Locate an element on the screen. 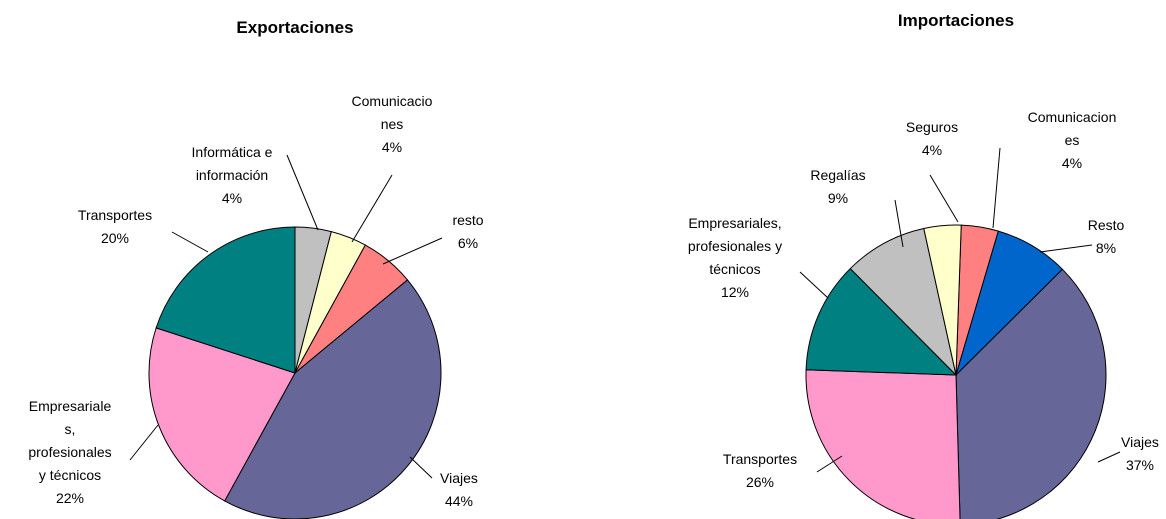  value-label: 37% is located at coordinates (1140, 465).